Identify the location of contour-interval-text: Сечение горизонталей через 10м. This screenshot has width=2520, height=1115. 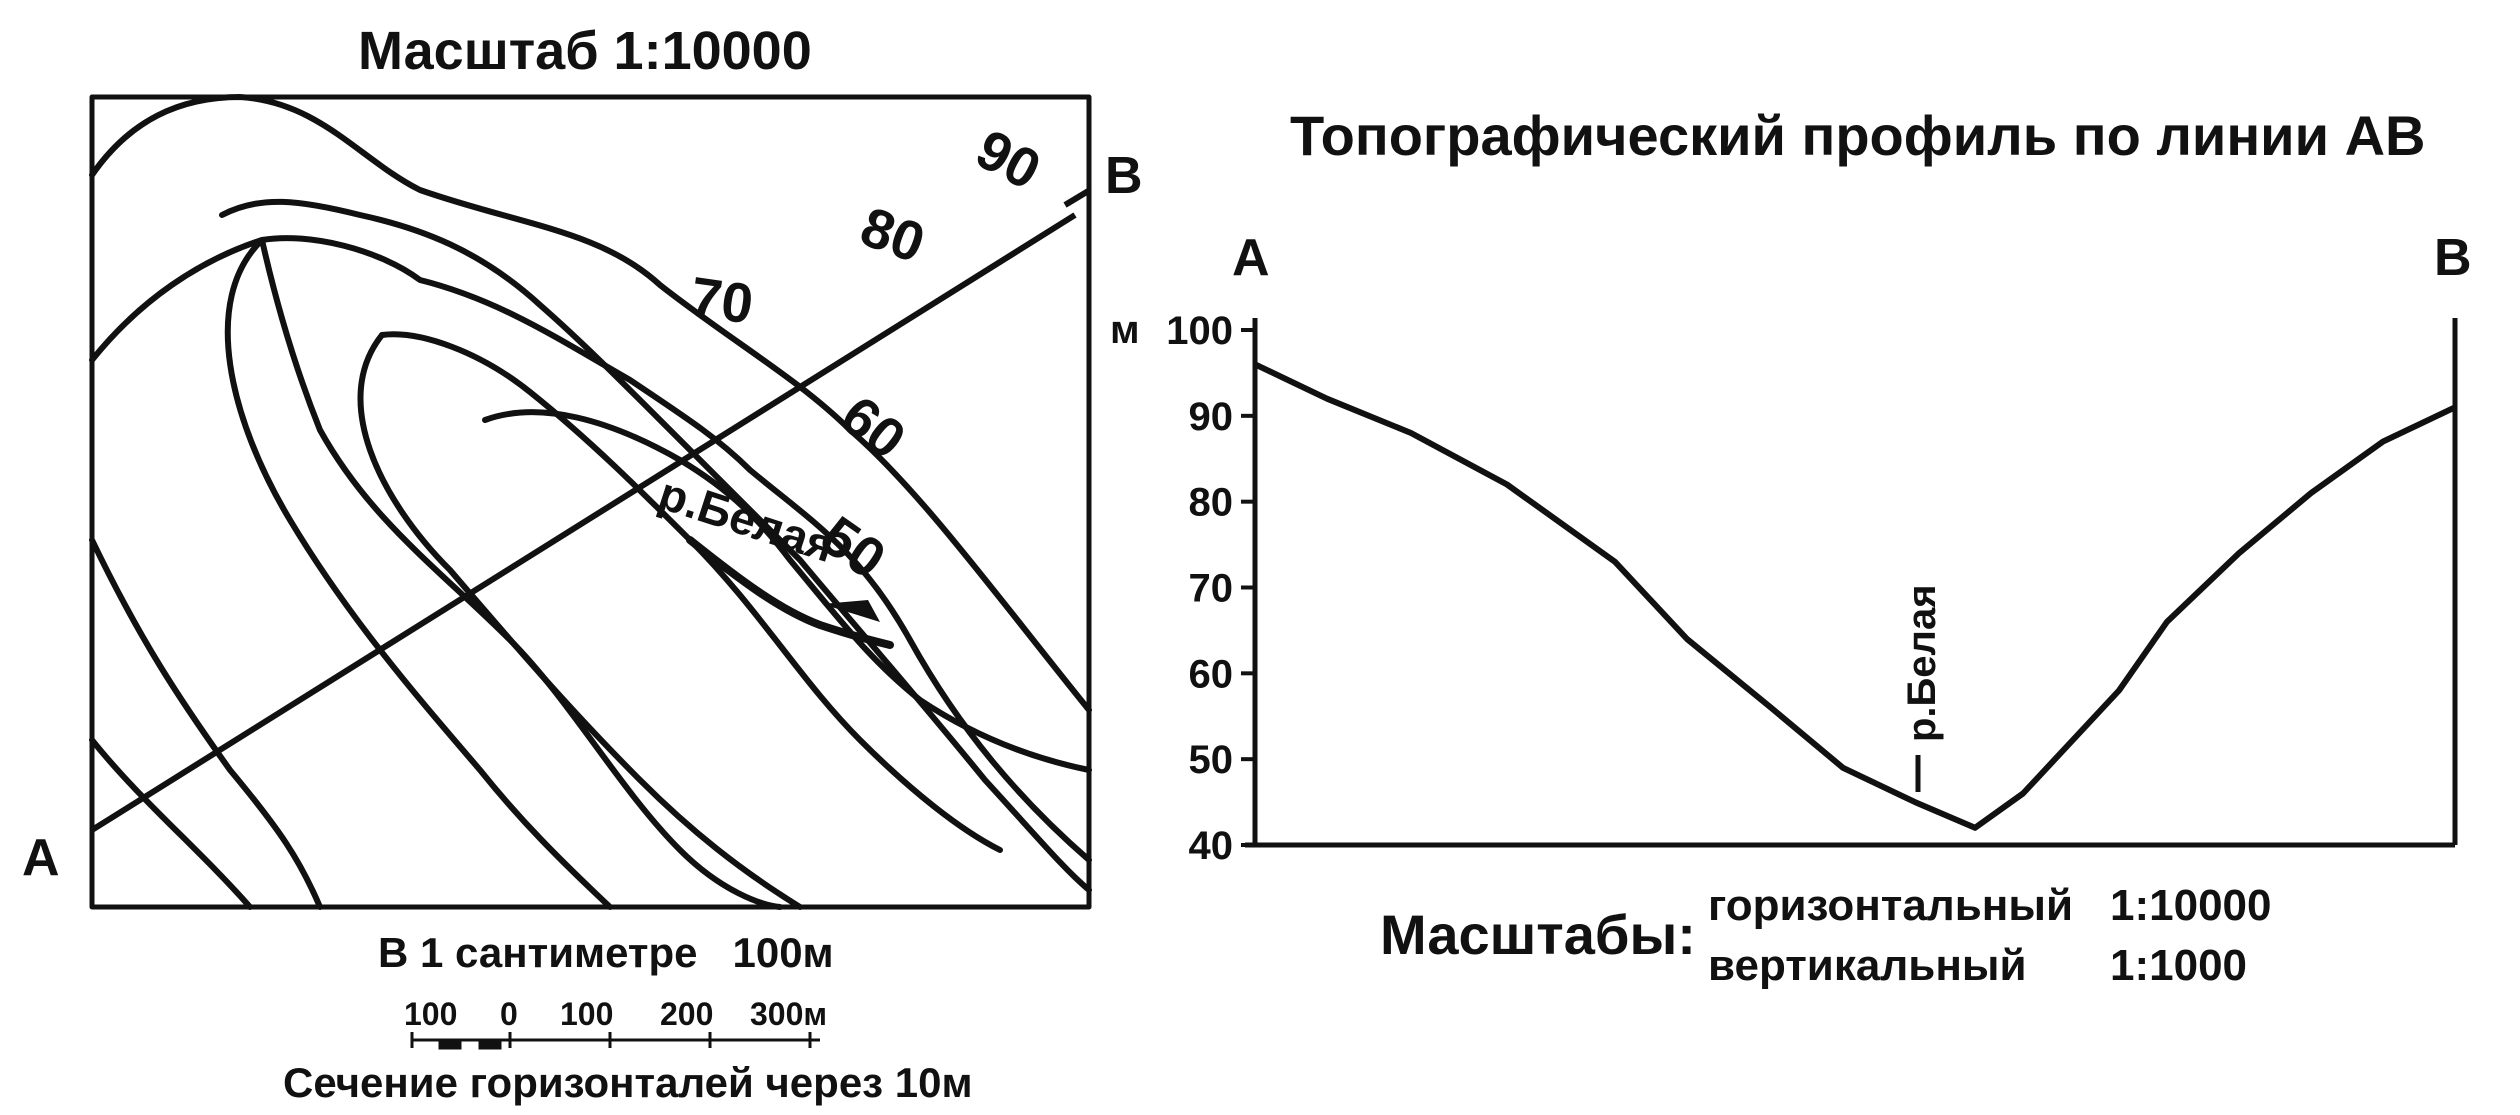
(628, 1082).